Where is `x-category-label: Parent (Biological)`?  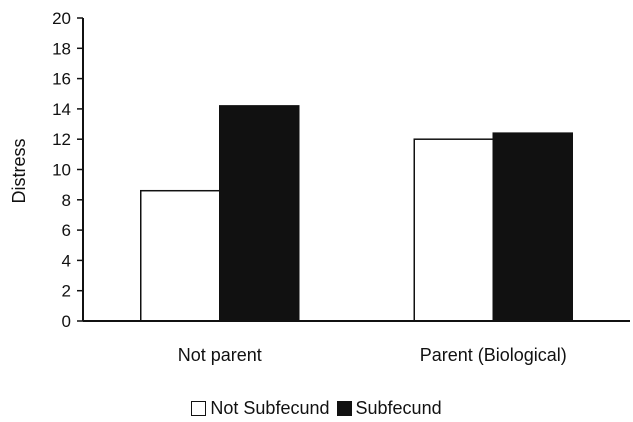 x-category-label: Parent (Biological) is located at coordinates (493, 355).